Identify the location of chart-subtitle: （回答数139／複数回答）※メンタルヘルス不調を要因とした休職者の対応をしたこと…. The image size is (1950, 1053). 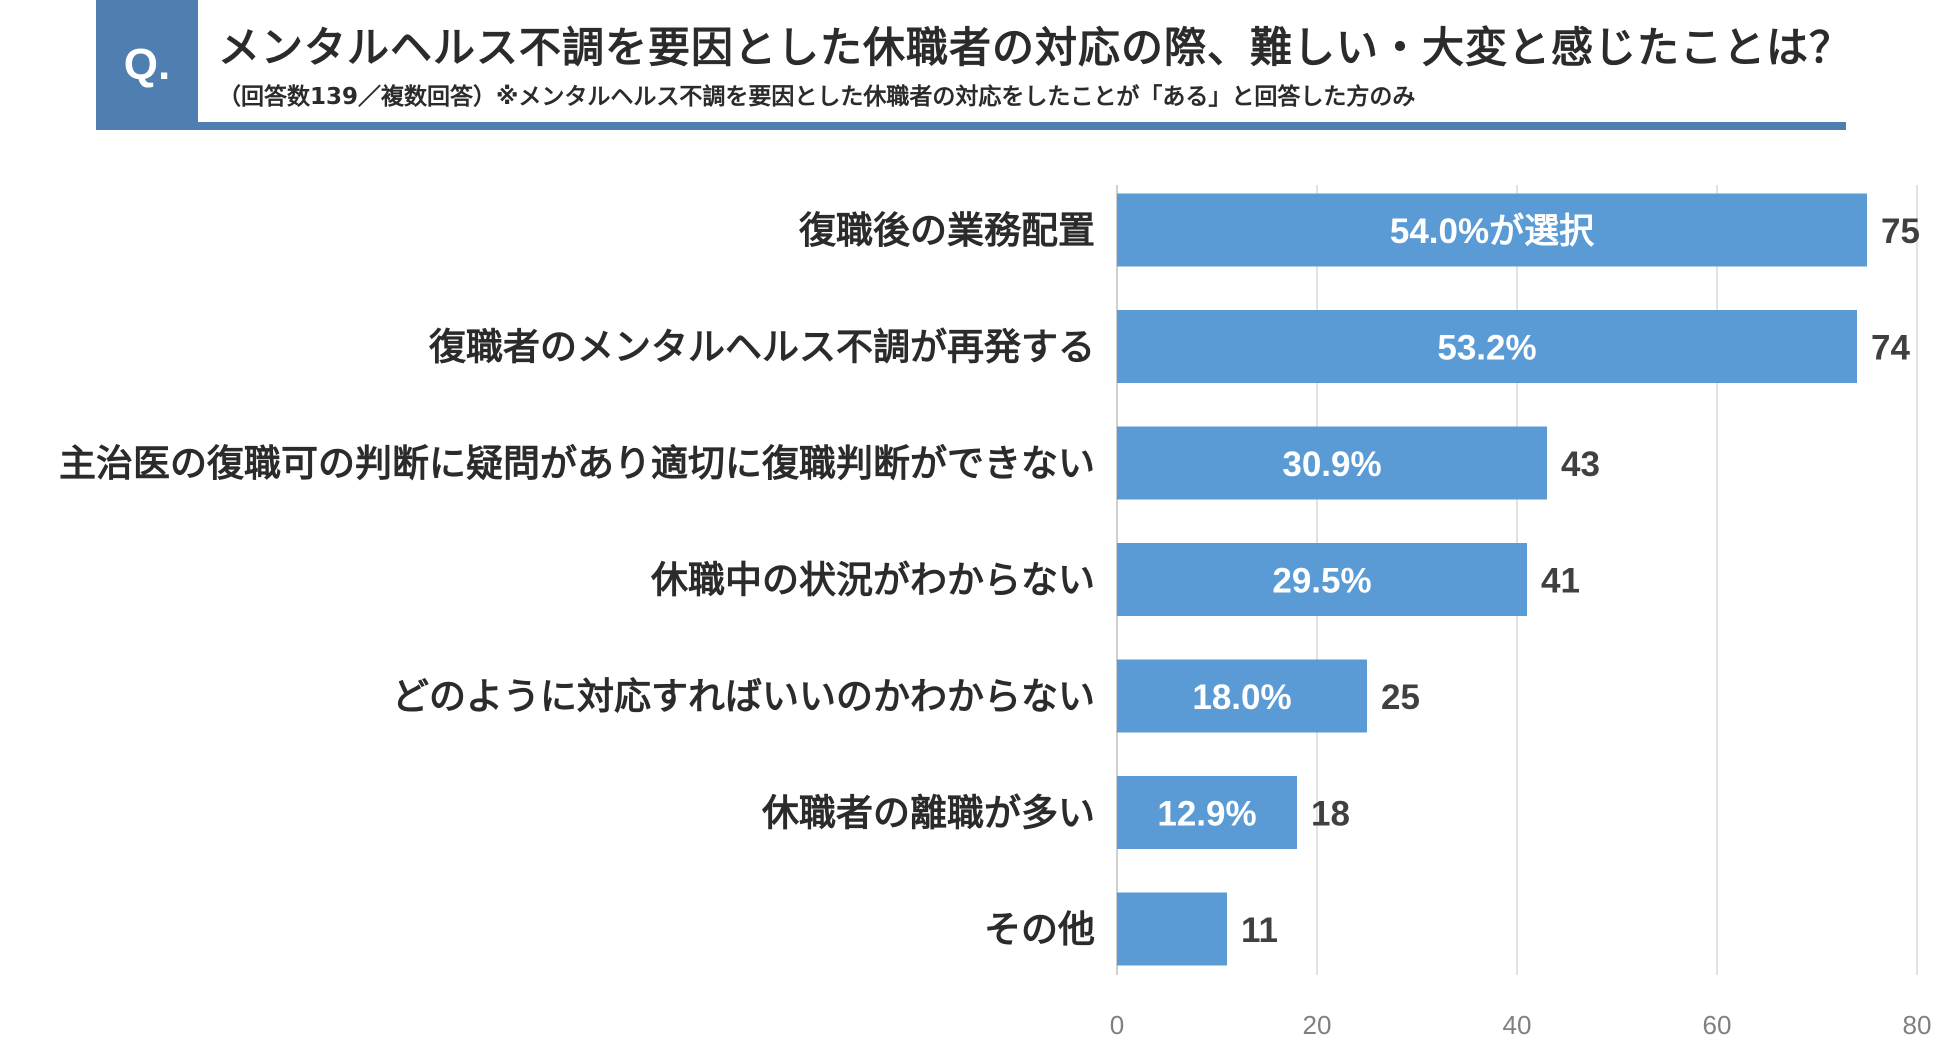
(817, 97).